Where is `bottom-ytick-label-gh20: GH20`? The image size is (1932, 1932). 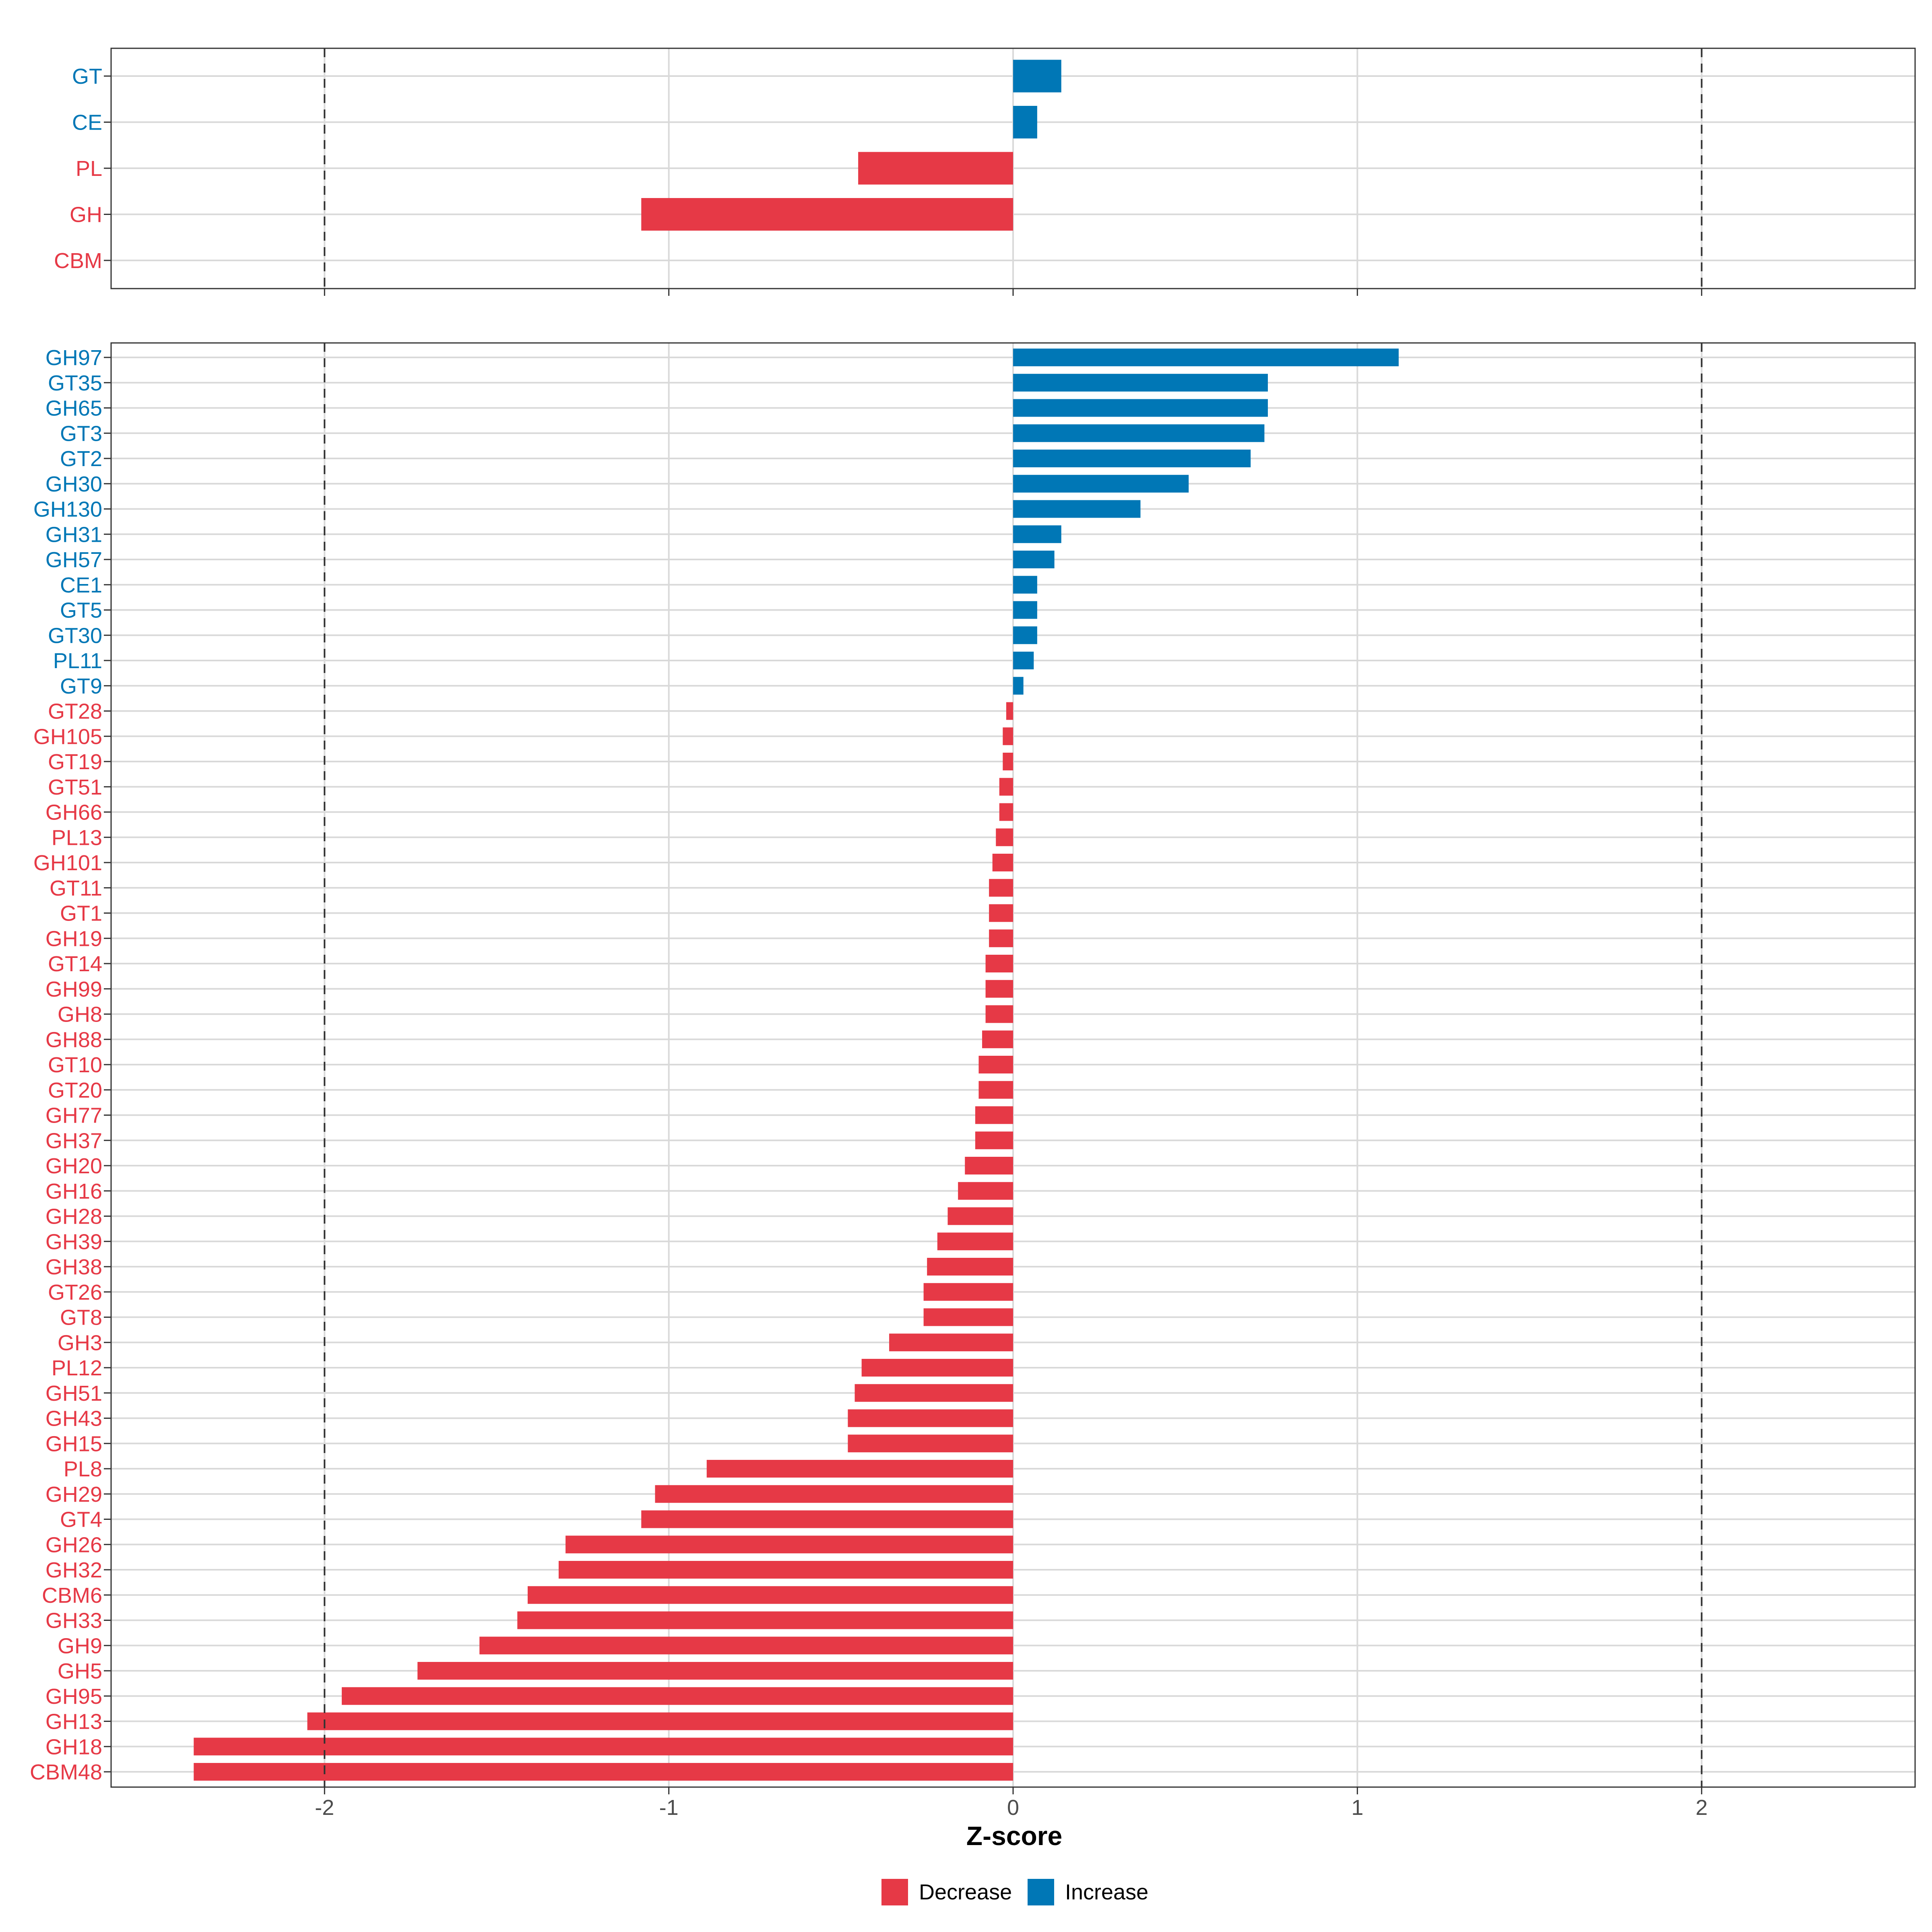
bottom-ytick-label-gh20: GH20 is located at coordinates (73, 1166).